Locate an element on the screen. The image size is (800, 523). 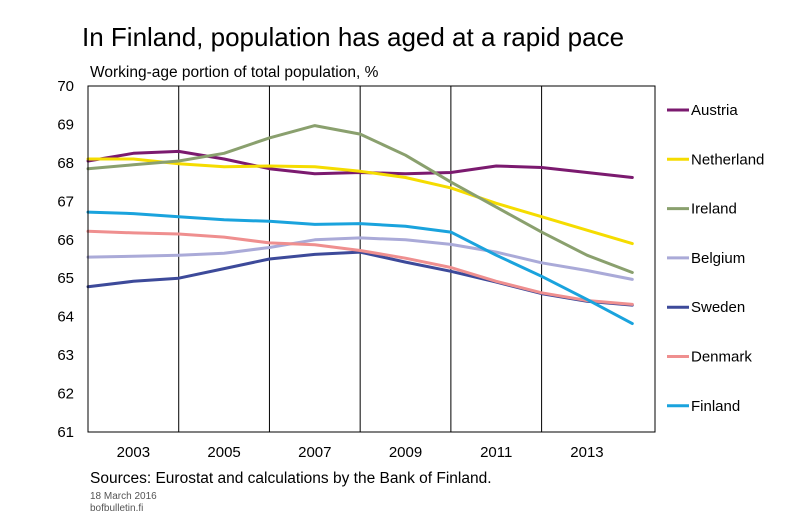
legend-label: Finland is located at coordinates (715, 406).